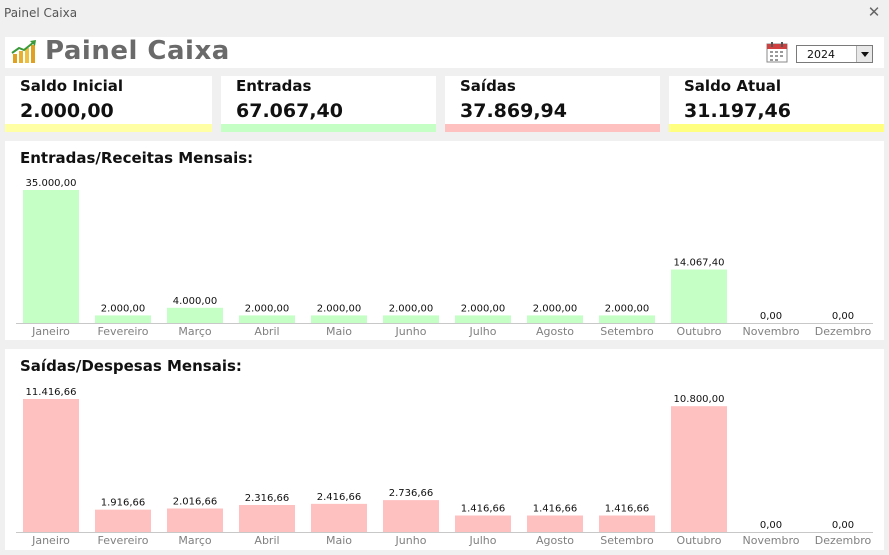 This screenshot has width=889, height=555. I want to click on data-label: 2.016,66, so click(195, 502).